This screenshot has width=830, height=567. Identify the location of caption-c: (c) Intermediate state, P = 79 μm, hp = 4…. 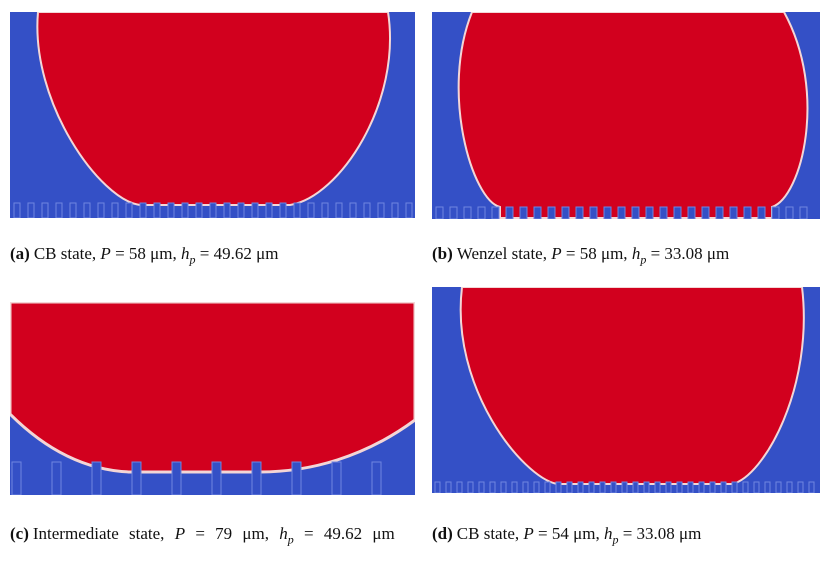
(212, 536).